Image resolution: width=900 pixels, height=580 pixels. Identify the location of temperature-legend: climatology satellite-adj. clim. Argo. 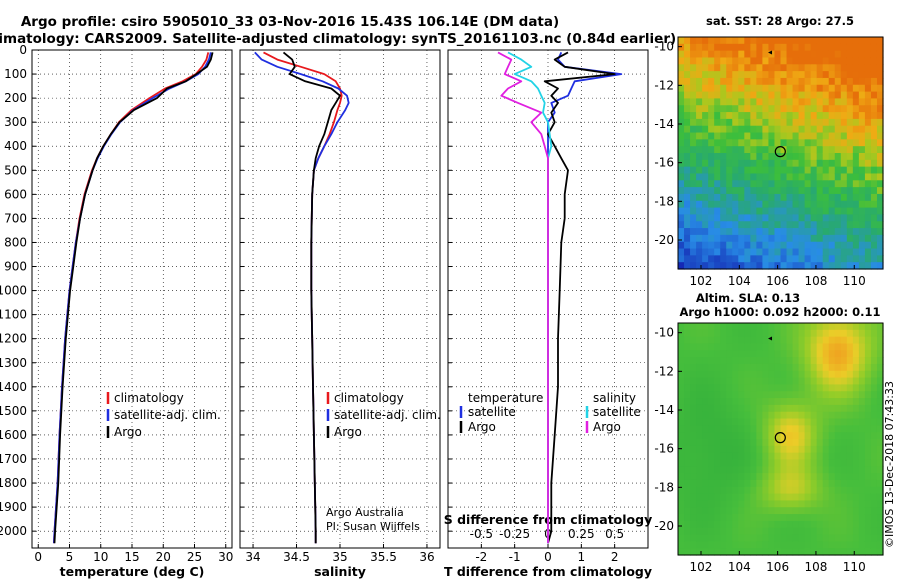
(163, 415).